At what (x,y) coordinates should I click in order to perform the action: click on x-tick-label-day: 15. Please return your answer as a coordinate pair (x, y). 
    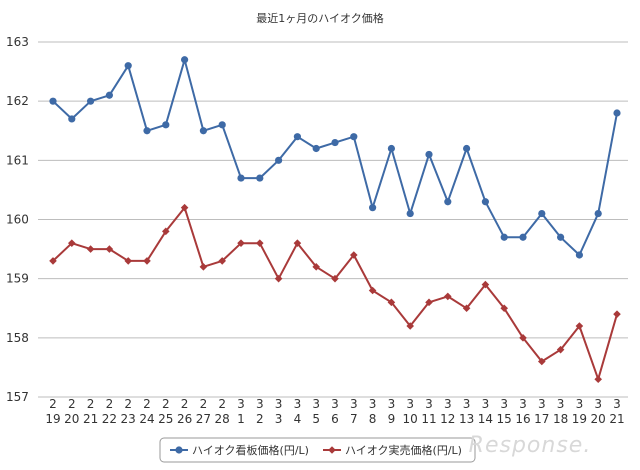
    Looking at the image, I should click on (504, 419).